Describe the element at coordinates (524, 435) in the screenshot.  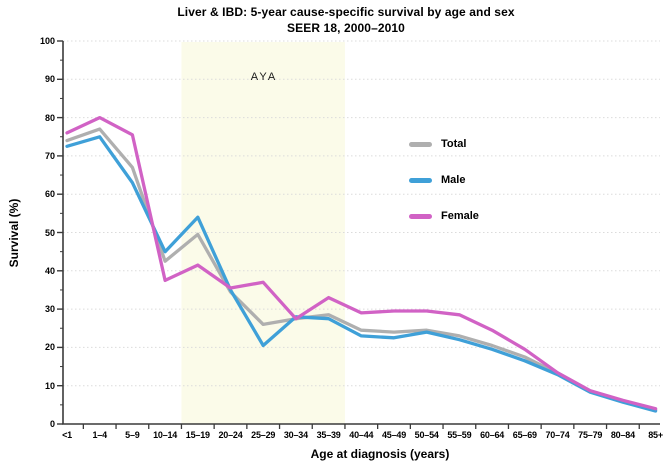
I see `x-tick-label: 65–69` at that location.